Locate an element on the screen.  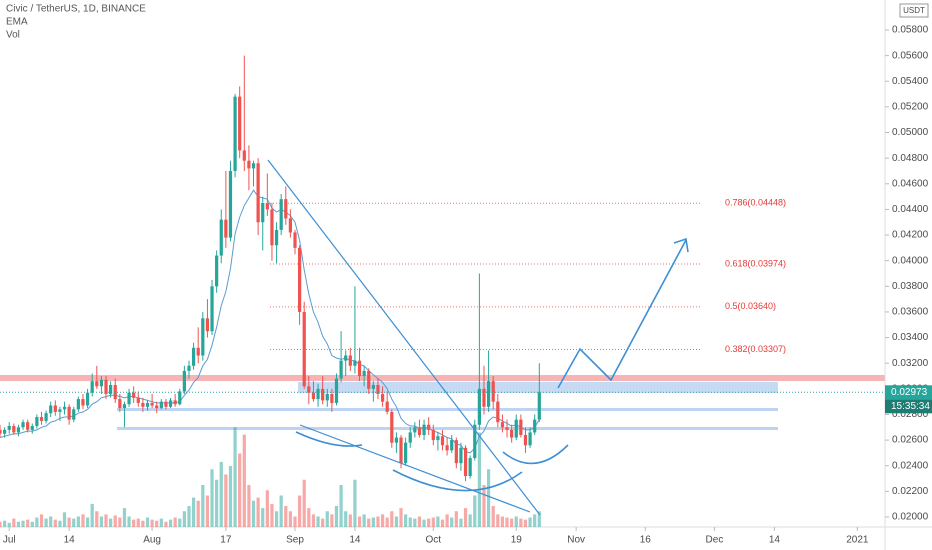
y-tick-label: 0.04000 is located at coordinates (910, 260).